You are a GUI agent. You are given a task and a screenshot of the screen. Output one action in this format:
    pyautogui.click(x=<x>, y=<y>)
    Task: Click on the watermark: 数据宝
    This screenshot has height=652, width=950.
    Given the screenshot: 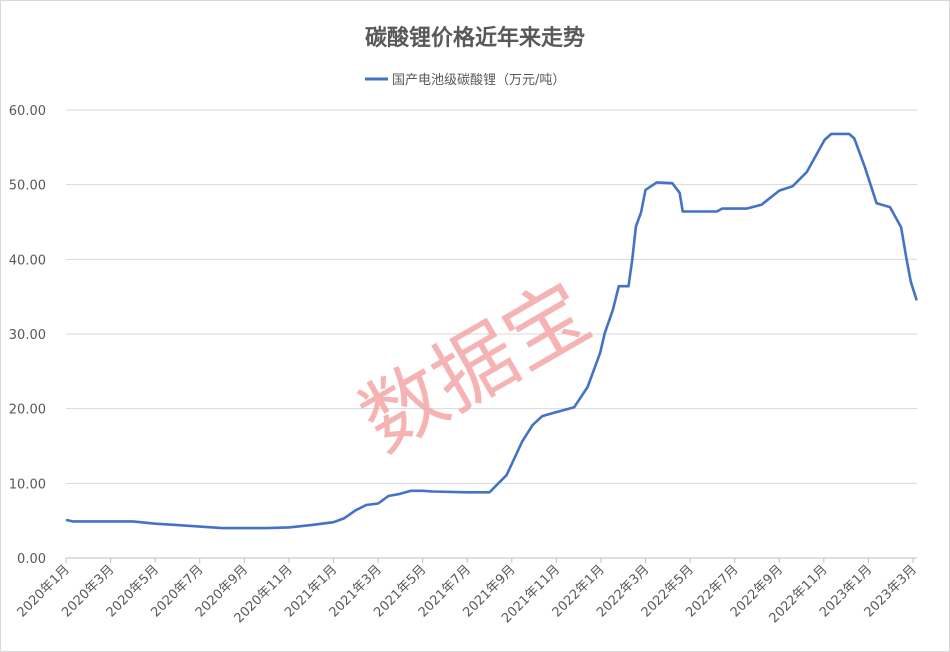 What is the action you would take?
    pyautogui.click(x=475, y=367)
    